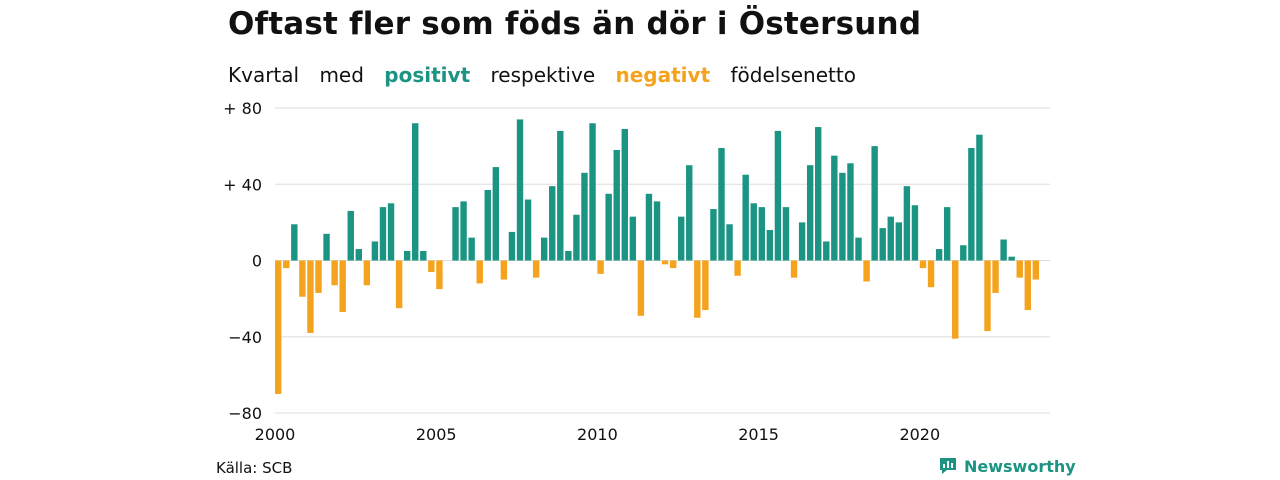 Image resolution: width=1280 pixels, height=480 pixels. I want to click on y-tick-label: + 80, so click(242, 108).